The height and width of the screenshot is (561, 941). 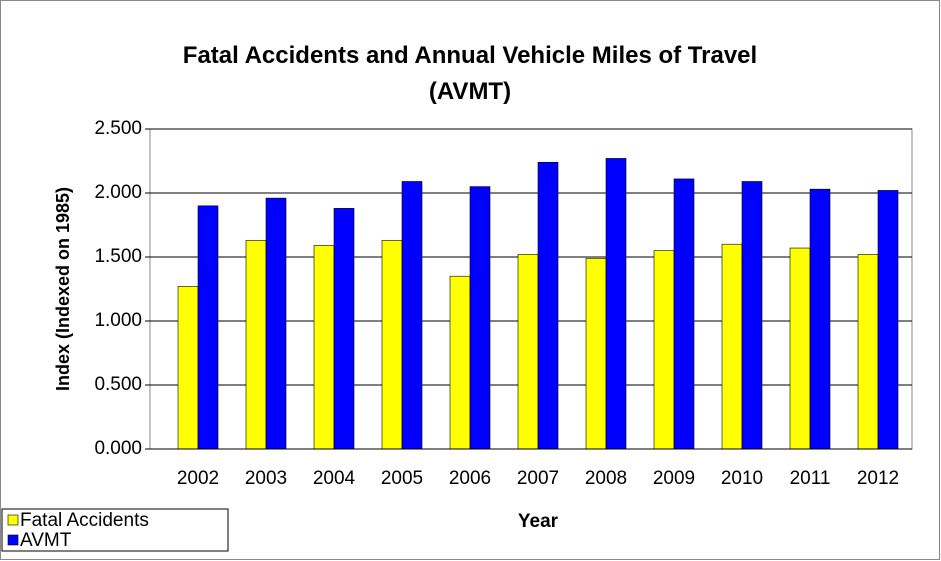 I want to click on legend-label: AVMT, so click(x=46, y=540).